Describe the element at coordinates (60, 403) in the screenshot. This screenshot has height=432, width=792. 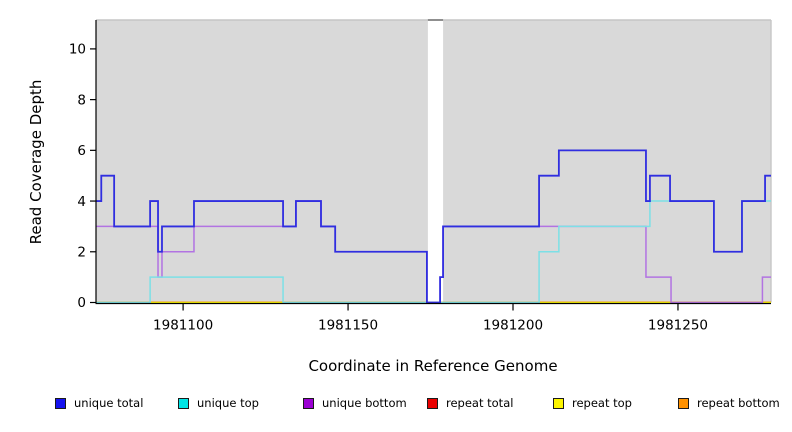
I see `legend-swatch-unique-total` at that location.